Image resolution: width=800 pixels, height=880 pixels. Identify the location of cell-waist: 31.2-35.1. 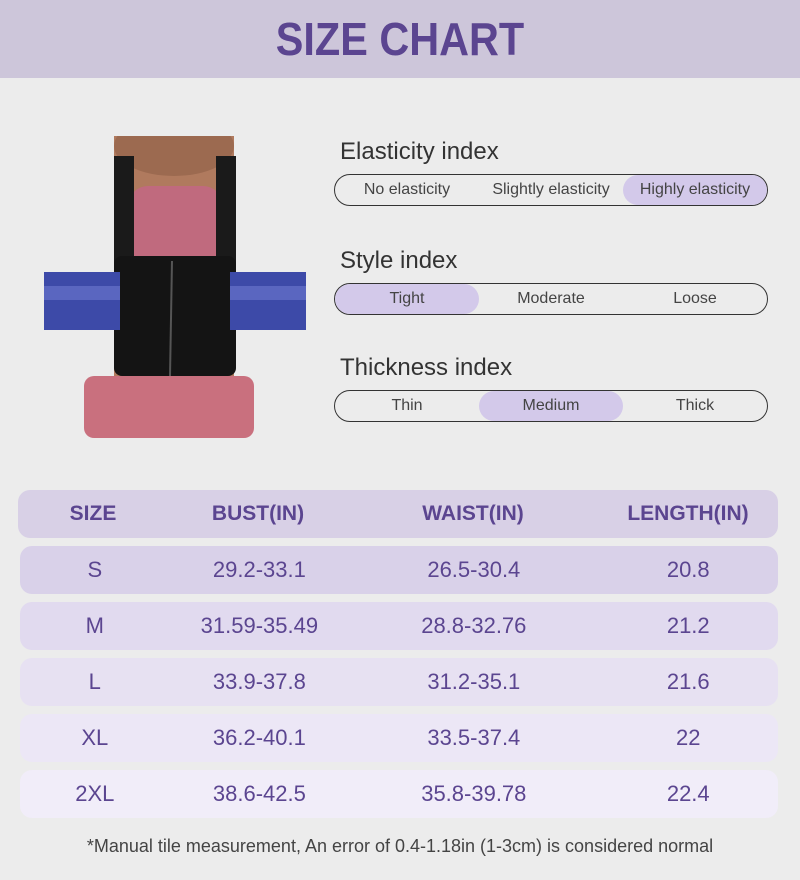
(474, 681).